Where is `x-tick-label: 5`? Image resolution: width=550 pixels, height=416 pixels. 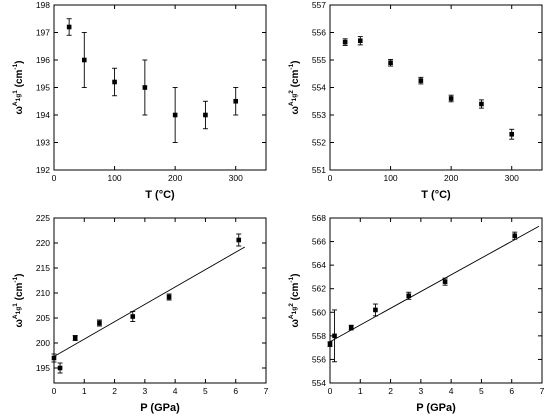
x-tick-label: 5 is located at coordinates (481, 391).